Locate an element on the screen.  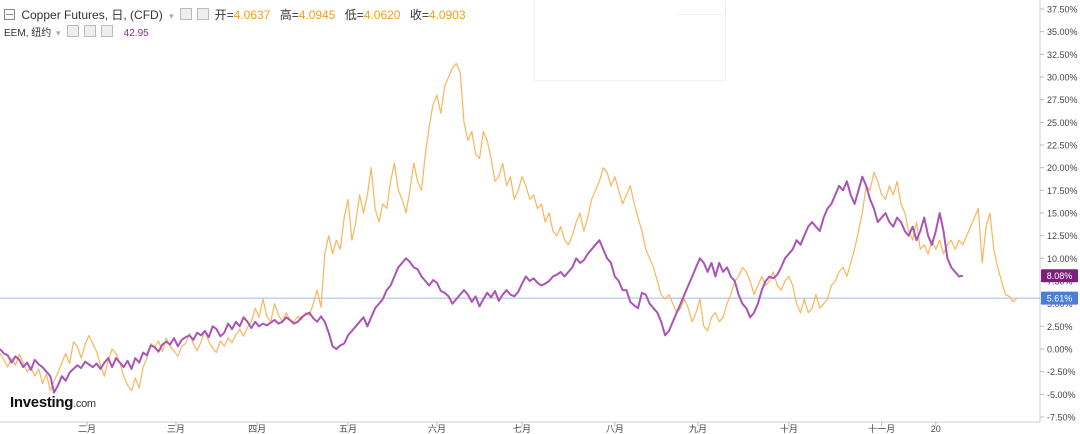
chevron-down-icon: ▾ is located at coordinates (171, 16).